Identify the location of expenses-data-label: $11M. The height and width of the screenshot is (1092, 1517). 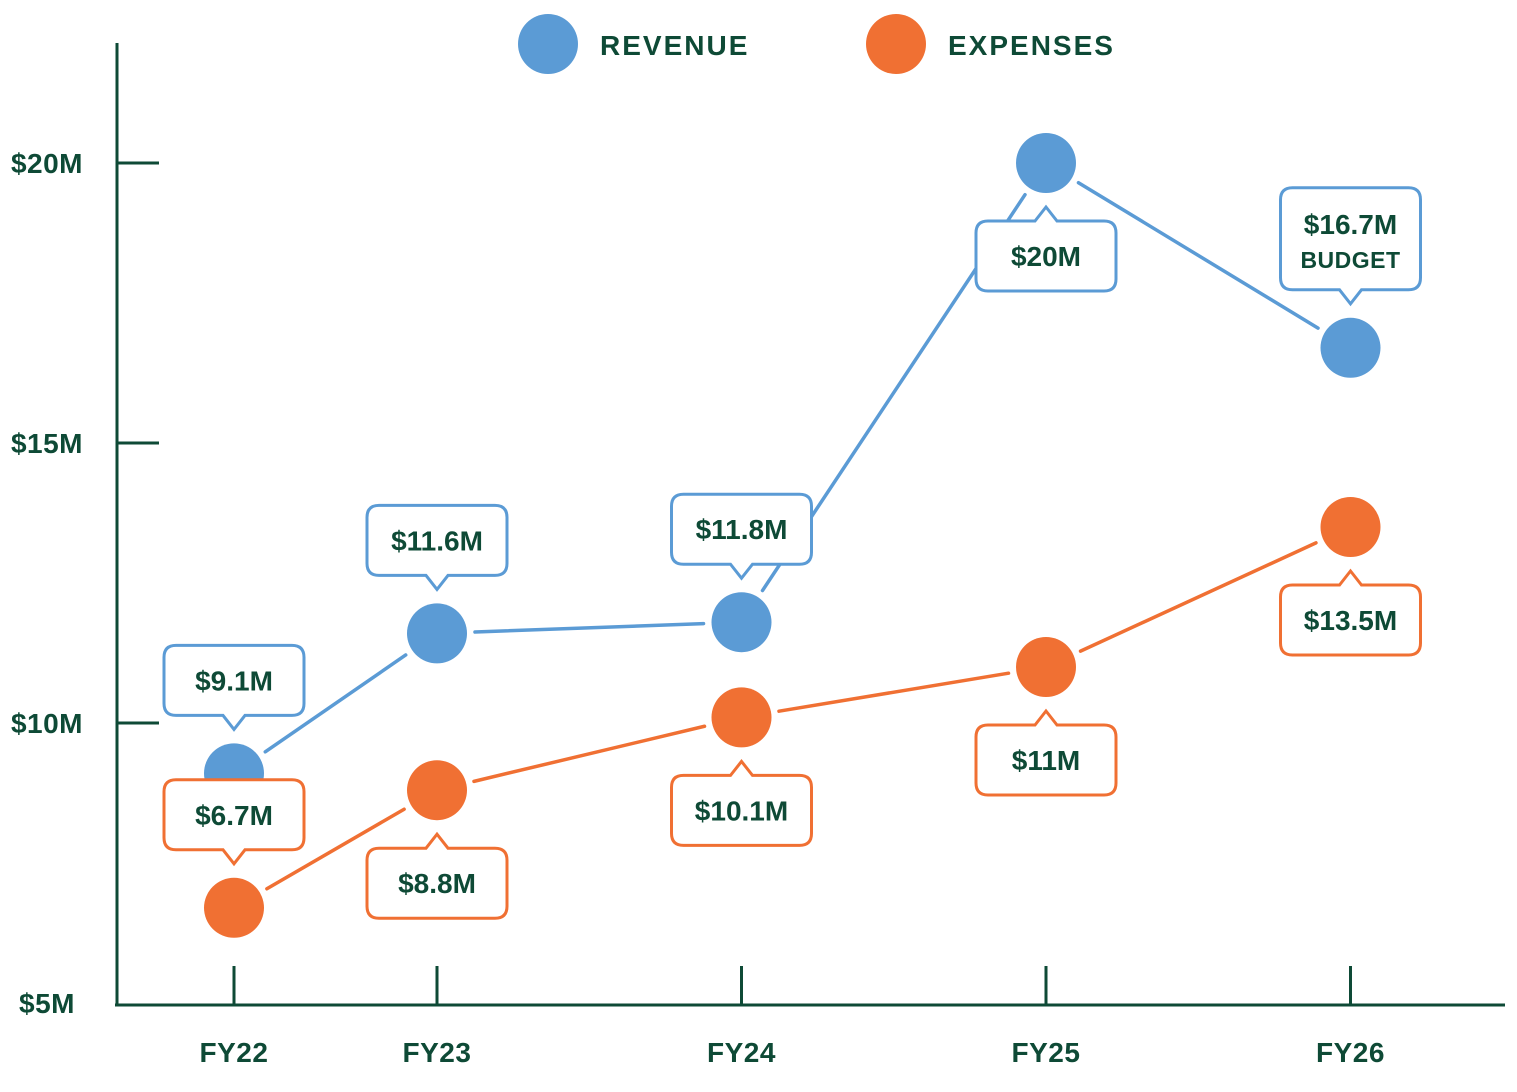
(1046, 760).